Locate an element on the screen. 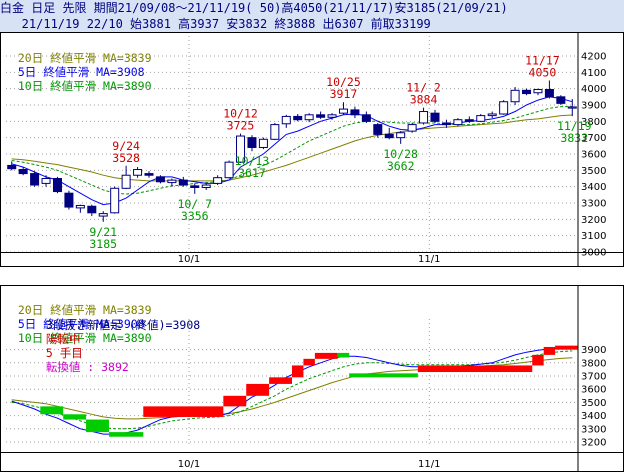 The image size is (624, 475). break-legend: 3段抜き新値足 (終値)=3908 陽転中 5 手目 転換値 : 3892 is located at coordinates (116, 339).